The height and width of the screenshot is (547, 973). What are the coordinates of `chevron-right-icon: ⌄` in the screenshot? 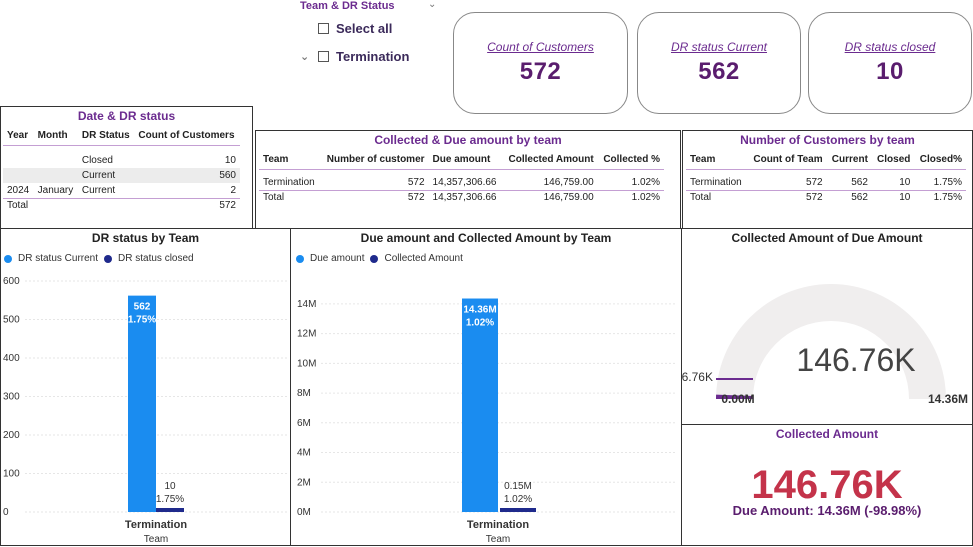 It's located at (305, 57).